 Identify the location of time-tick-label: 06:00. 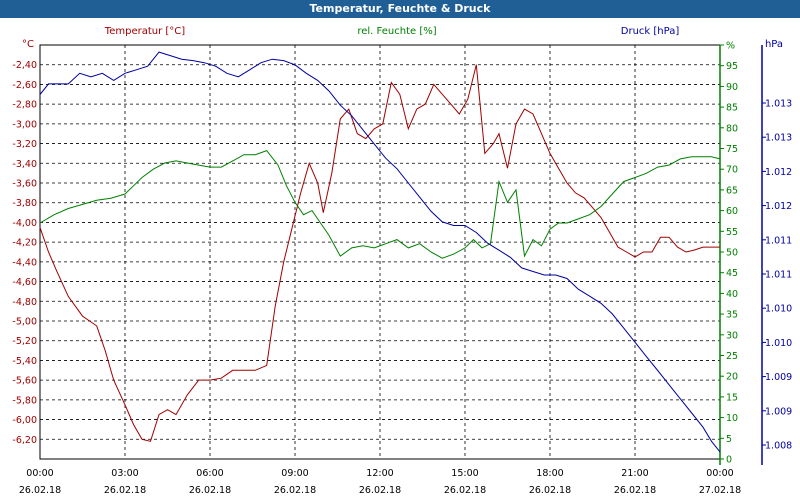
(209, 473).